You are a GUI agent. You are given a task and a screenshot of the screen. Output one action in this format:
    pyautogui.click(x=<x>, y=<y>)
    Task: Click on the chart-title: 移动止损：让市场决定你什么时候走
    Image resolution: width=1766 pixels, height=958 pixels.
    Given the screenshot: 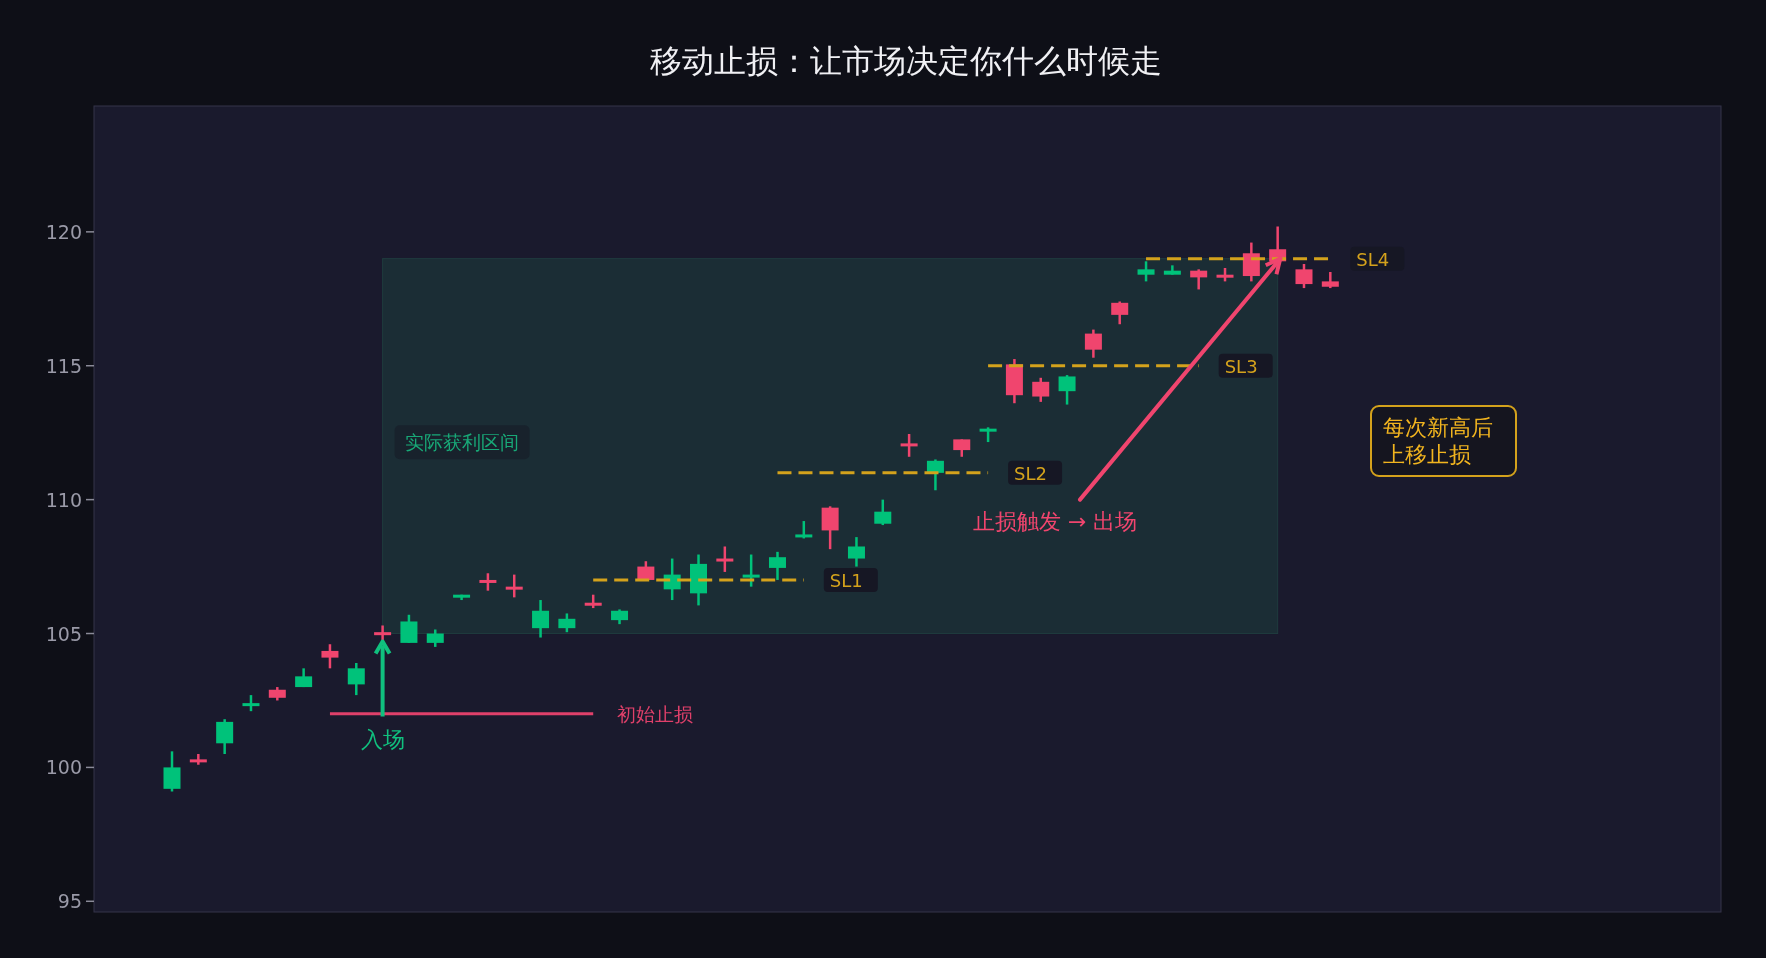 What is the action you would take?
    pyautogui.click(x=906, y=61)
    